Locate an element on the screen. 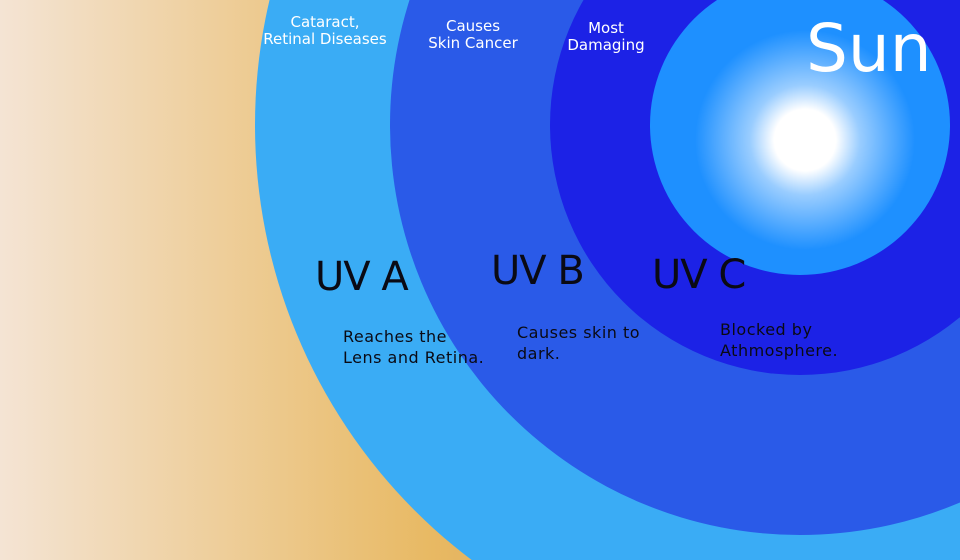 The height and width of the screenshot is (560, 960). uvc-description: Blocked by Athmosphere. is located at coordinates (779, 340).